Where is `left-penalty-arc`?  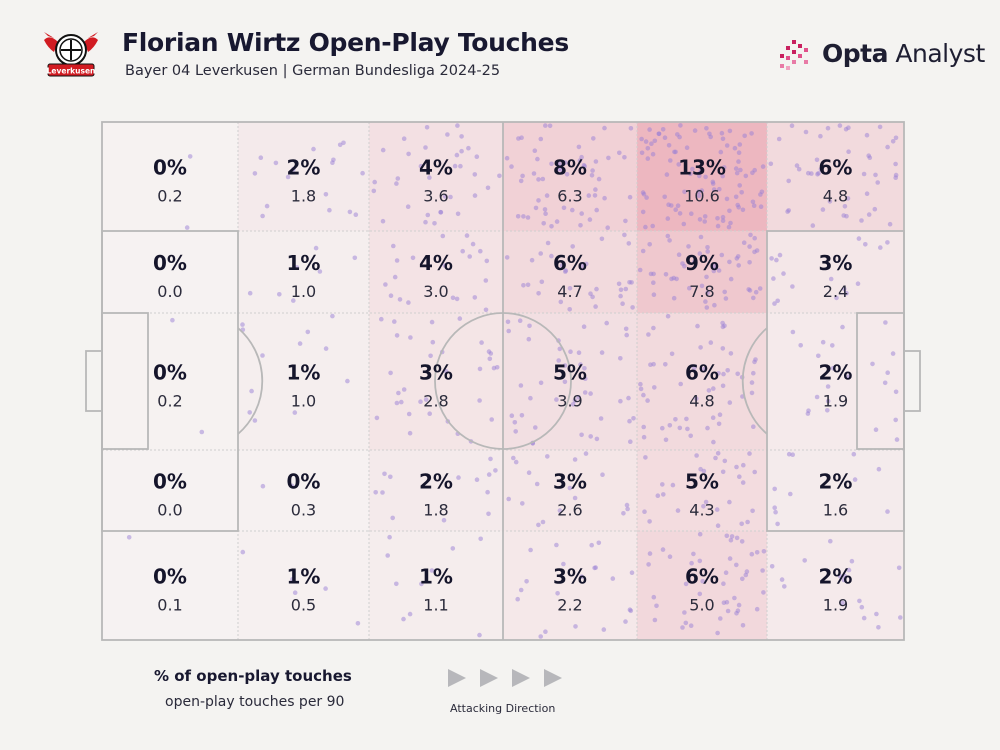
left-penalty-arc is located at coordinates (250, 381).